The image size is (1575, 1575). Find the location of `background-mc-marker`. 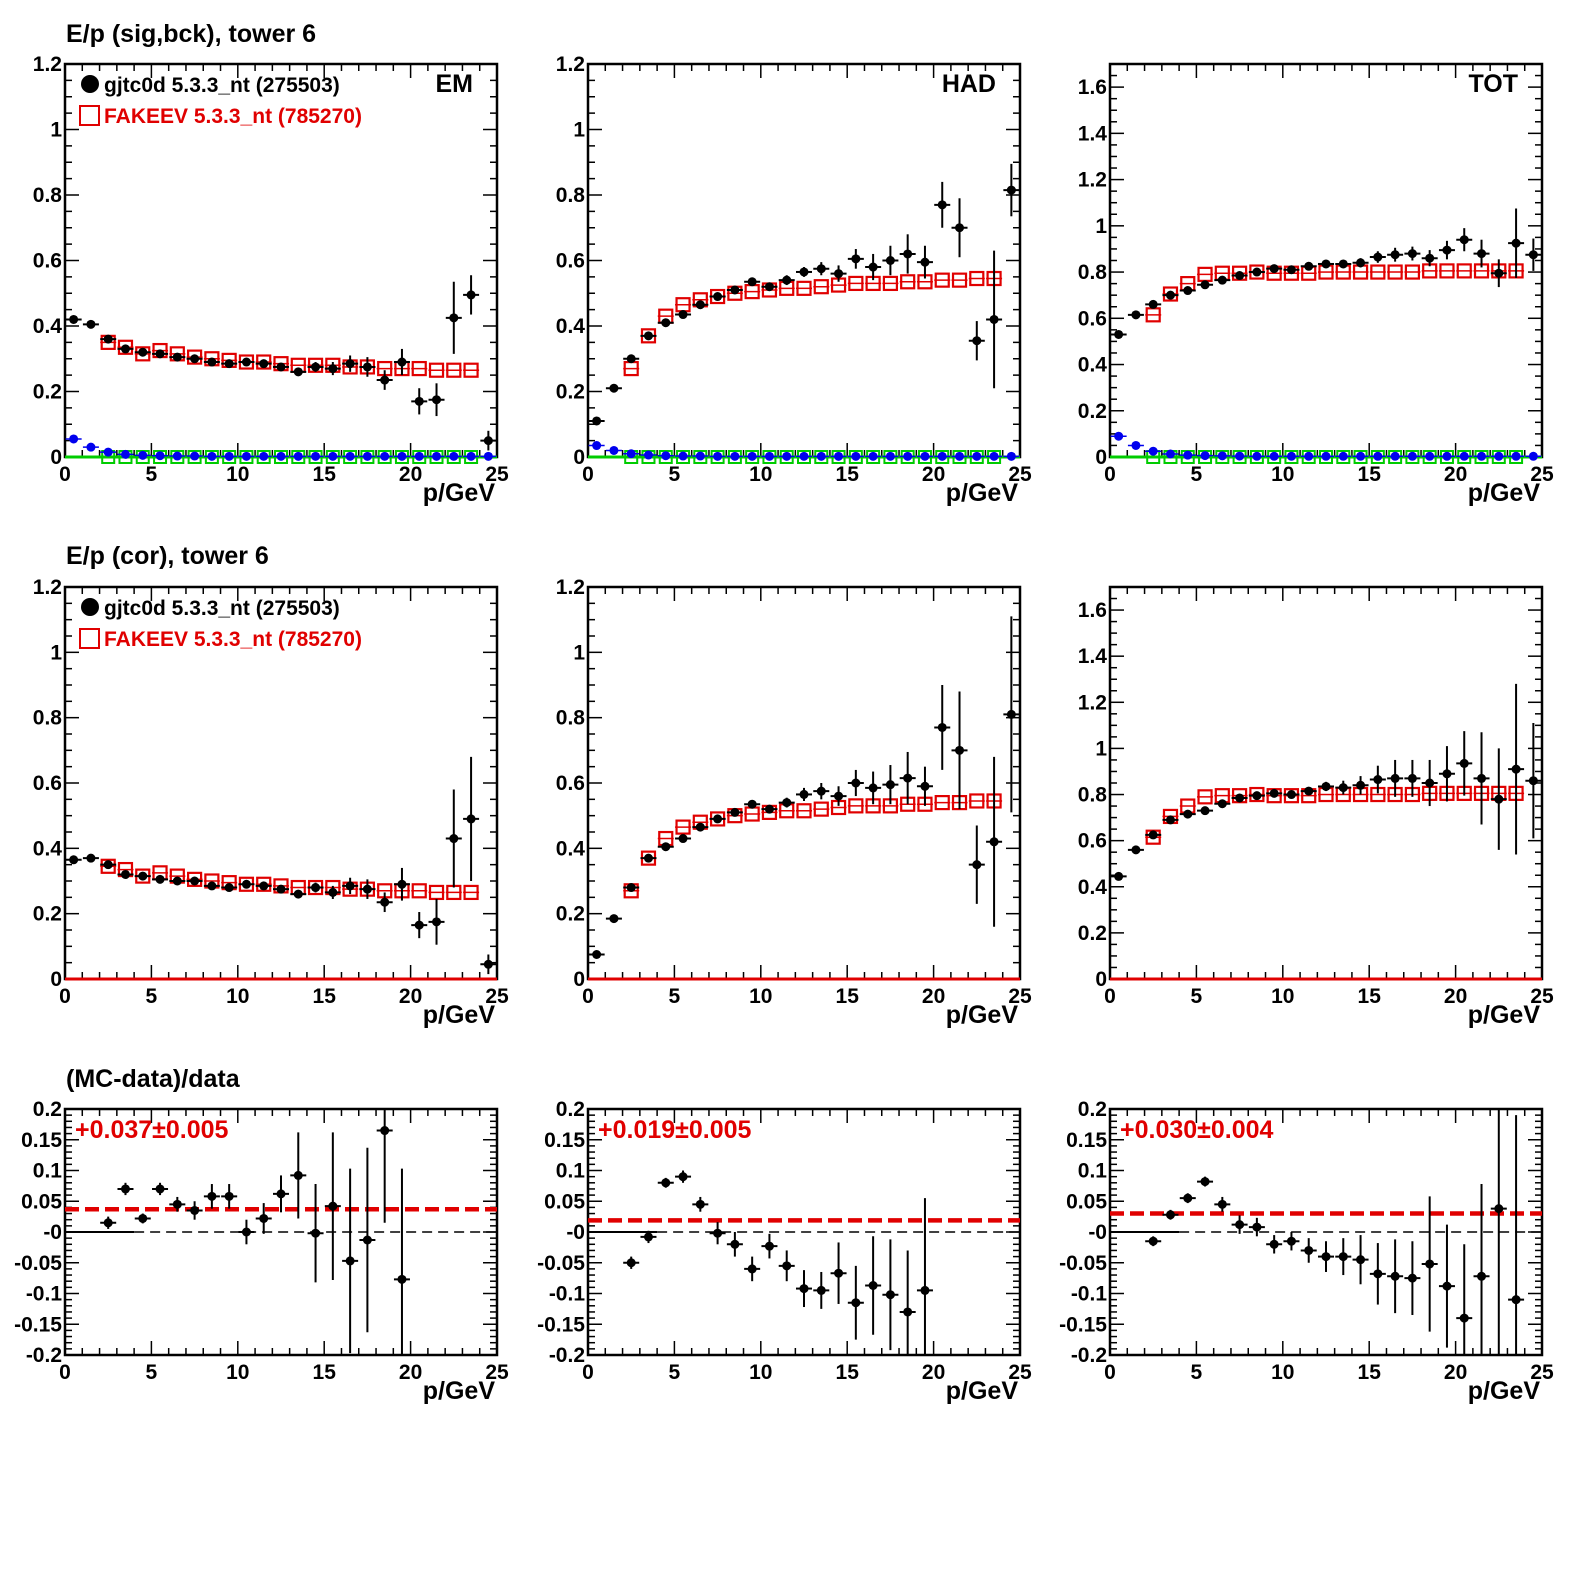

background-mc-marker is located at coordinates (1239, 457).